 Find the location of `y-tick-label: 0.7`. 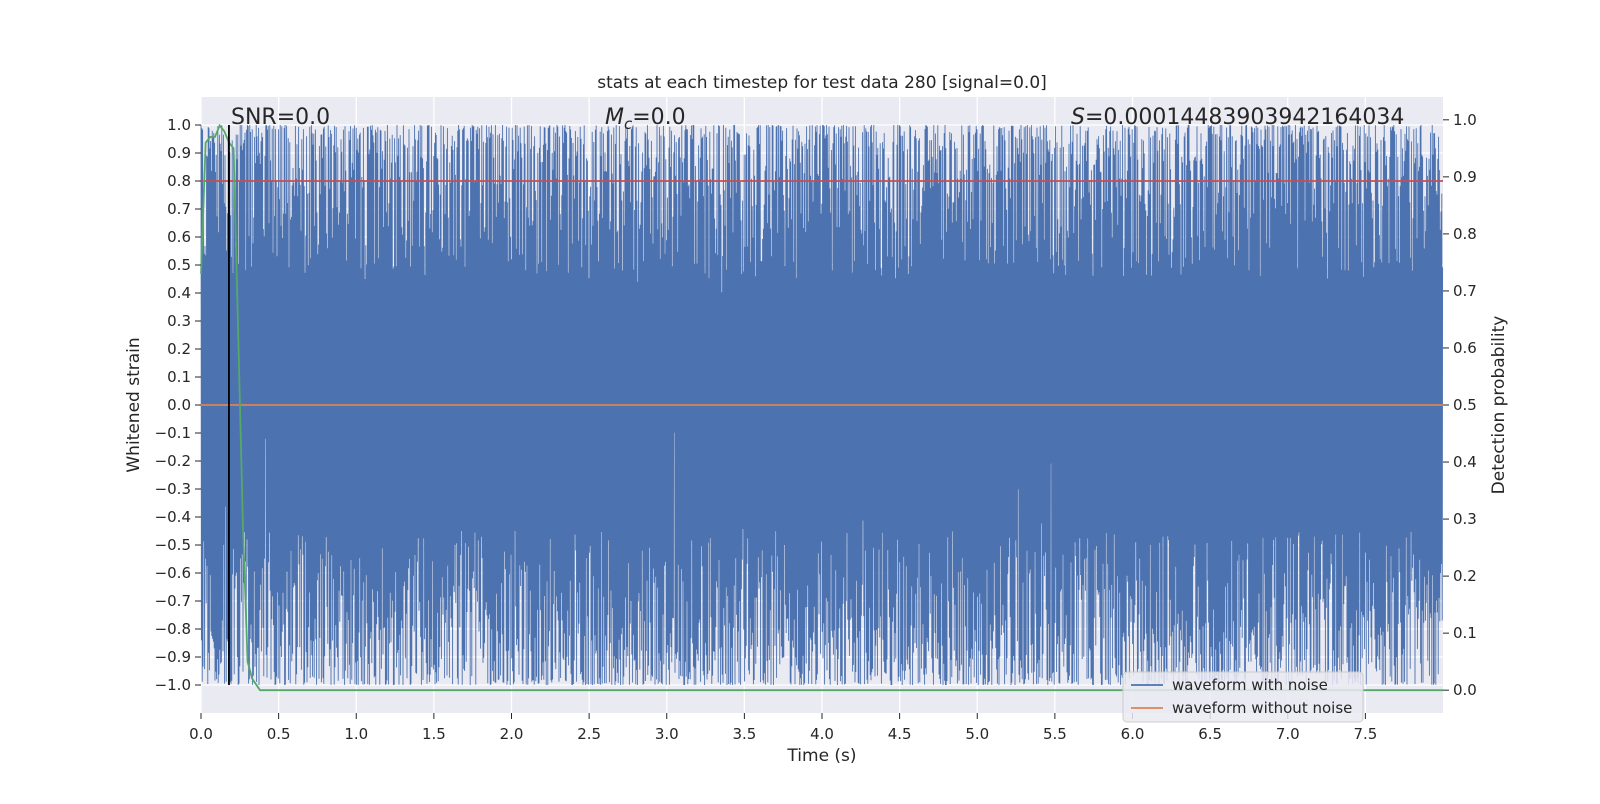

y-tick-label: 0.7 is located at coordinates (179, 209).